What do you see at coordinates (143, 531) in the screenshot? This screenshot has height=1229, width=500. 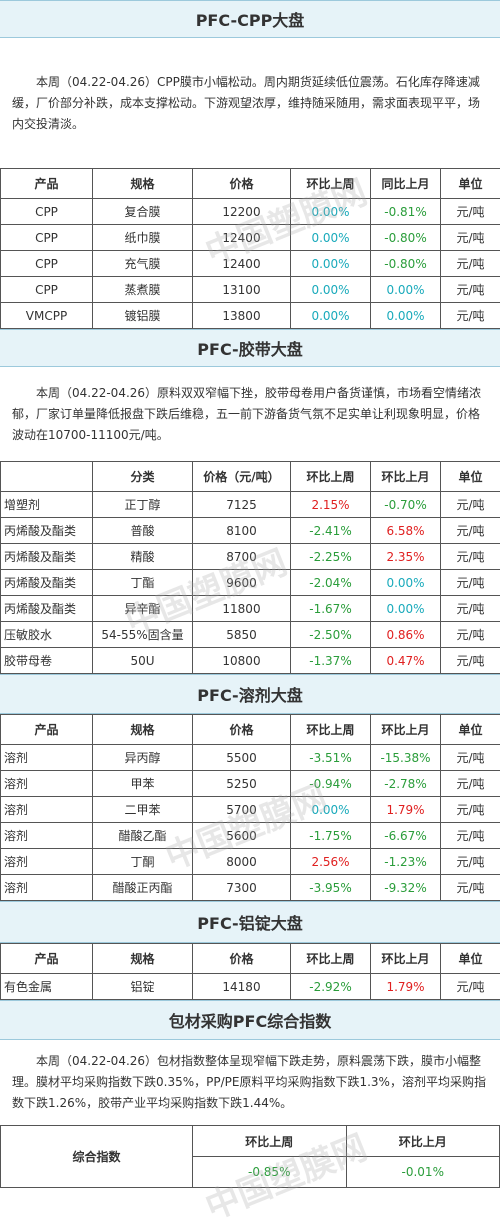 I see `cell: 普酸` at bounding box center [143, 531].